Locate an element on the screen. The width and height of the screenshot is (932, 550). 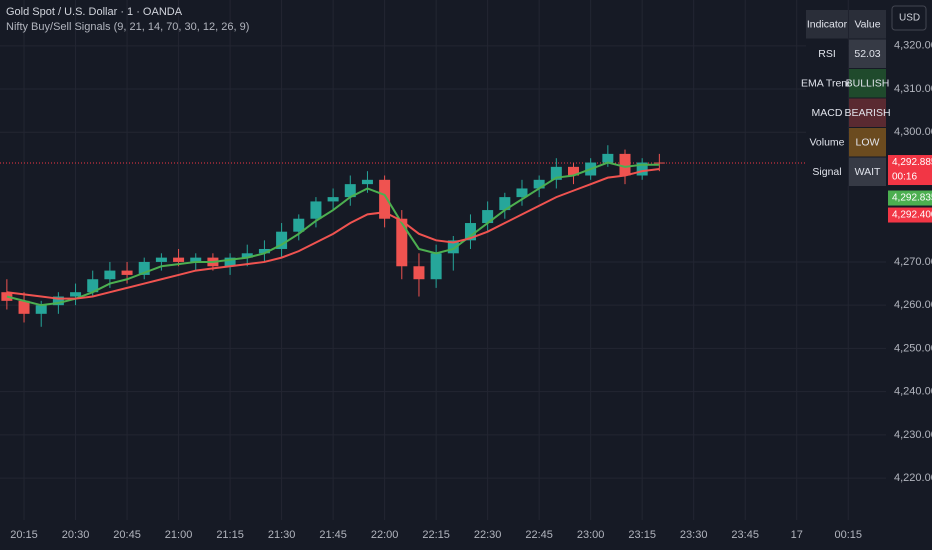
indicator-name: Signal is located at coordinates (826, 172).